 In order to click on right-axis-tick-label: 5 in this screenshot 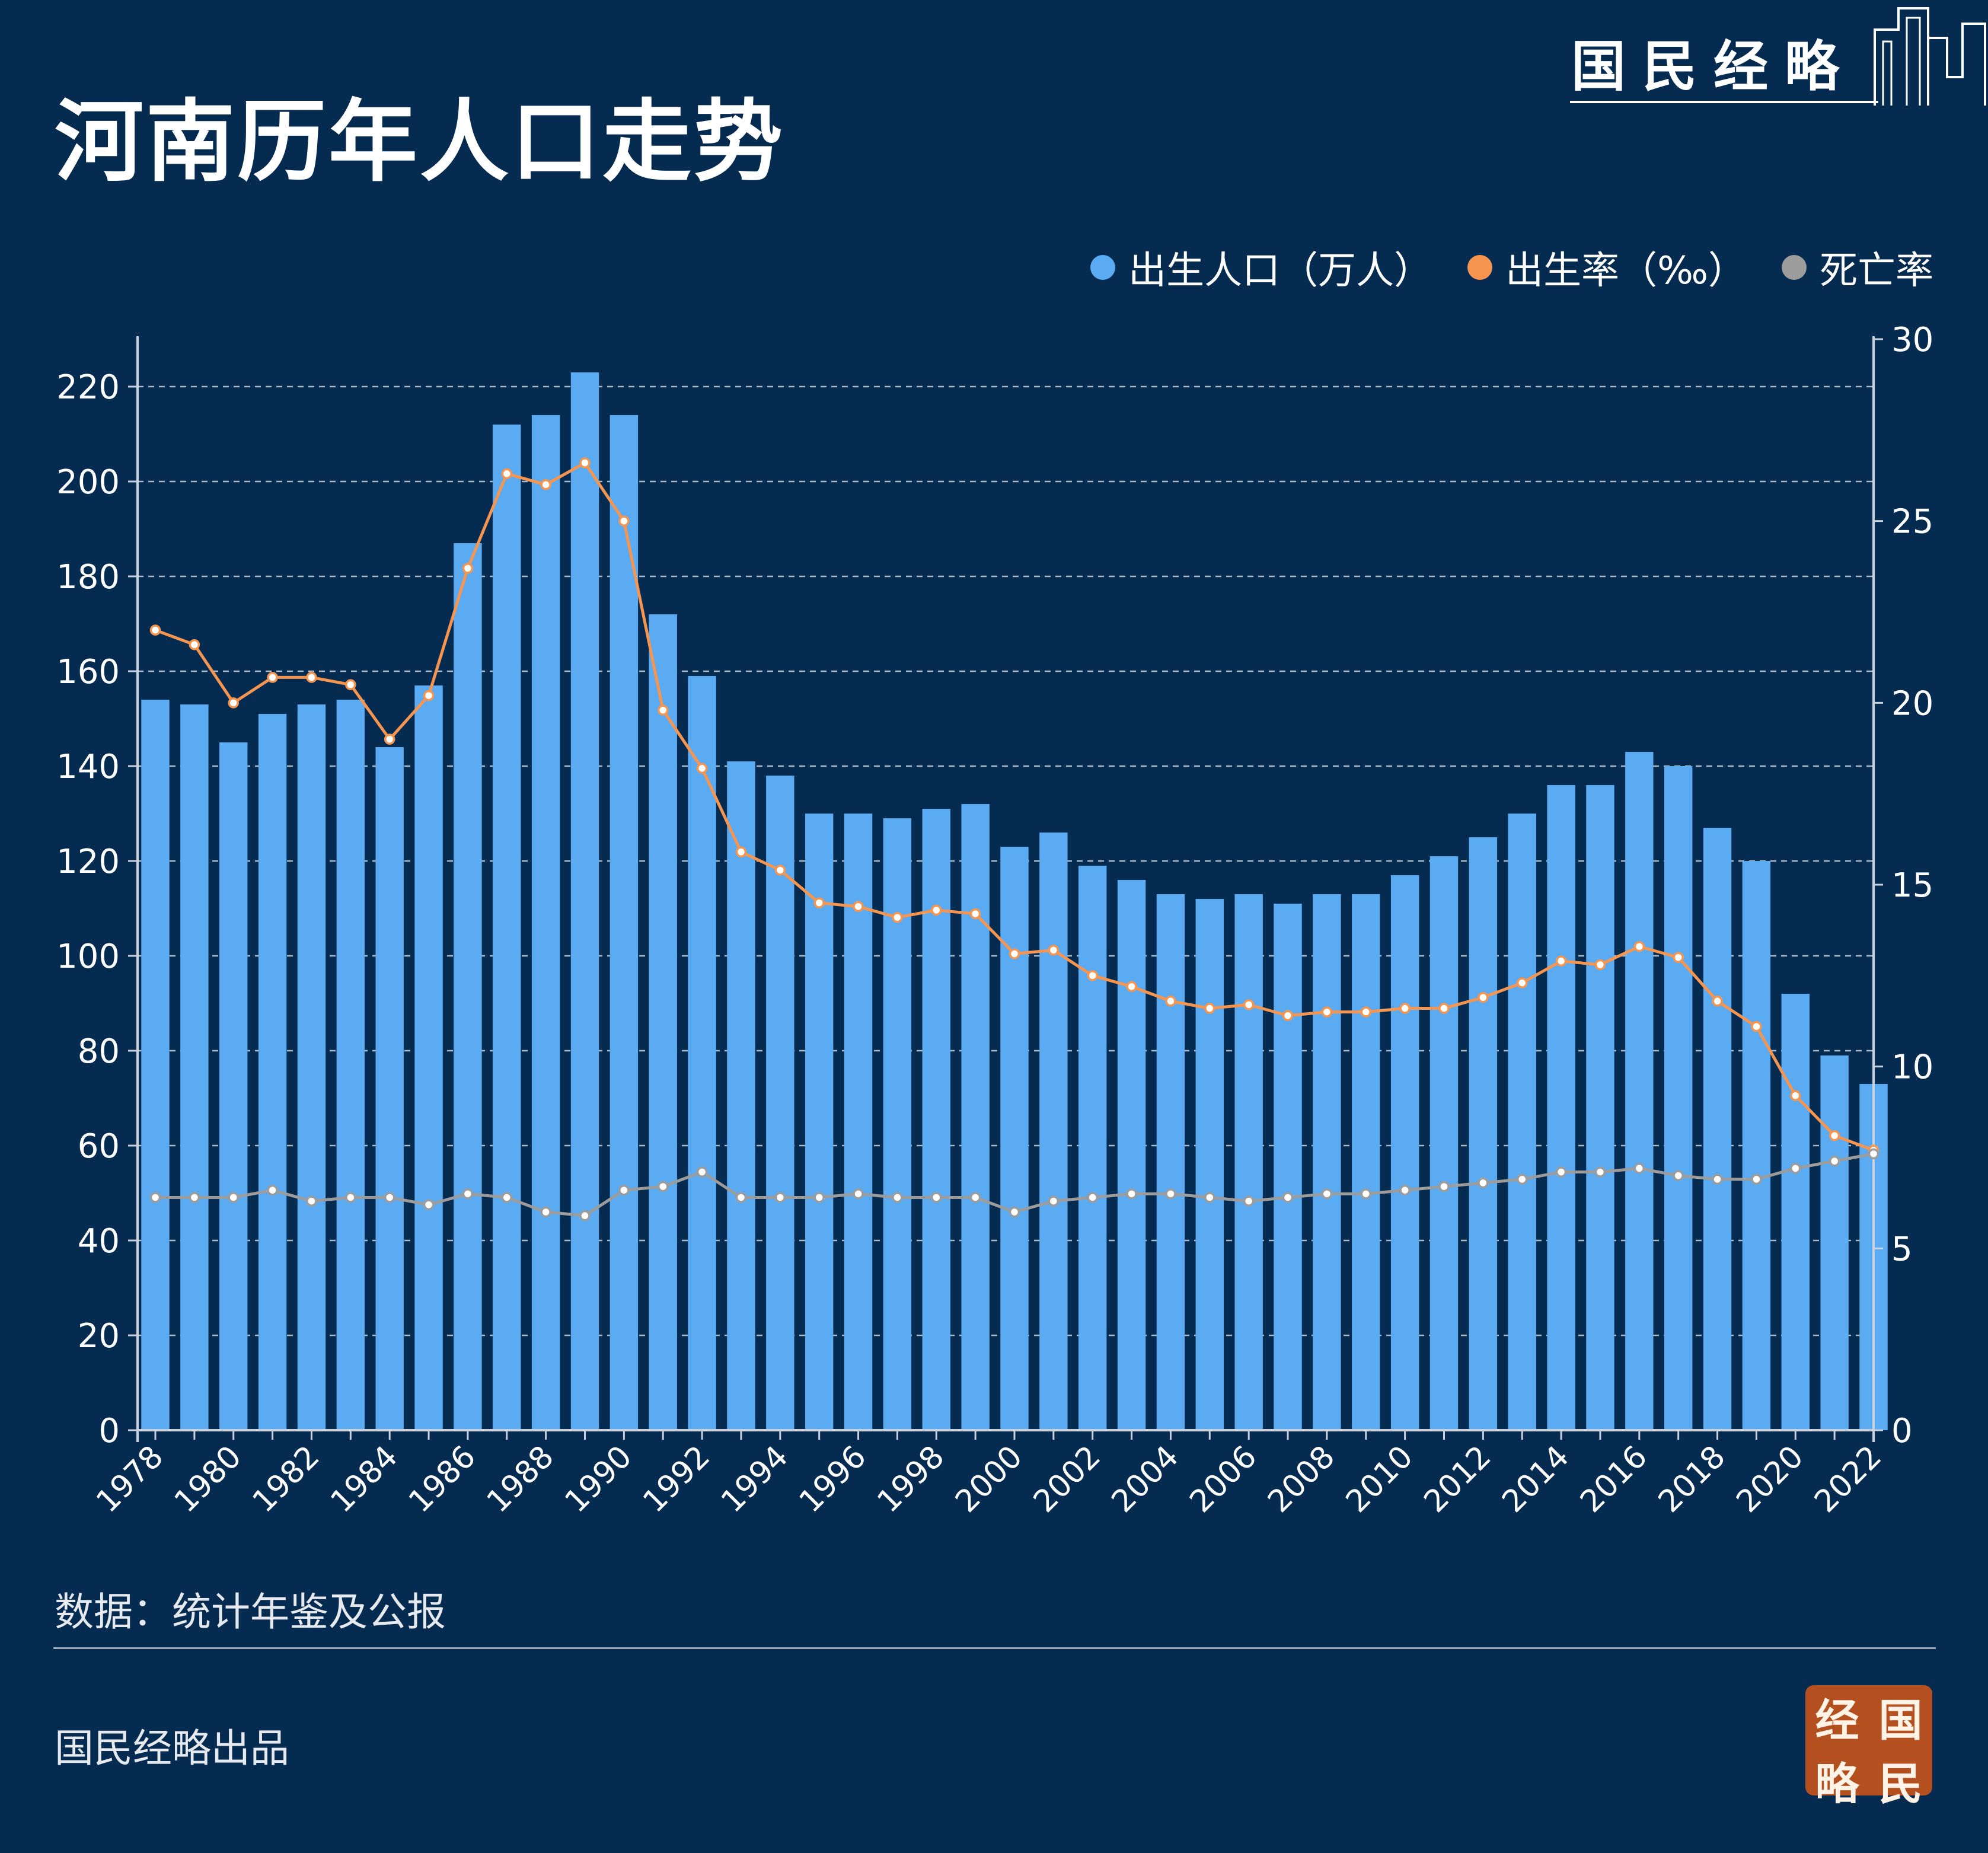, I will do `click(1902, 1249)`.